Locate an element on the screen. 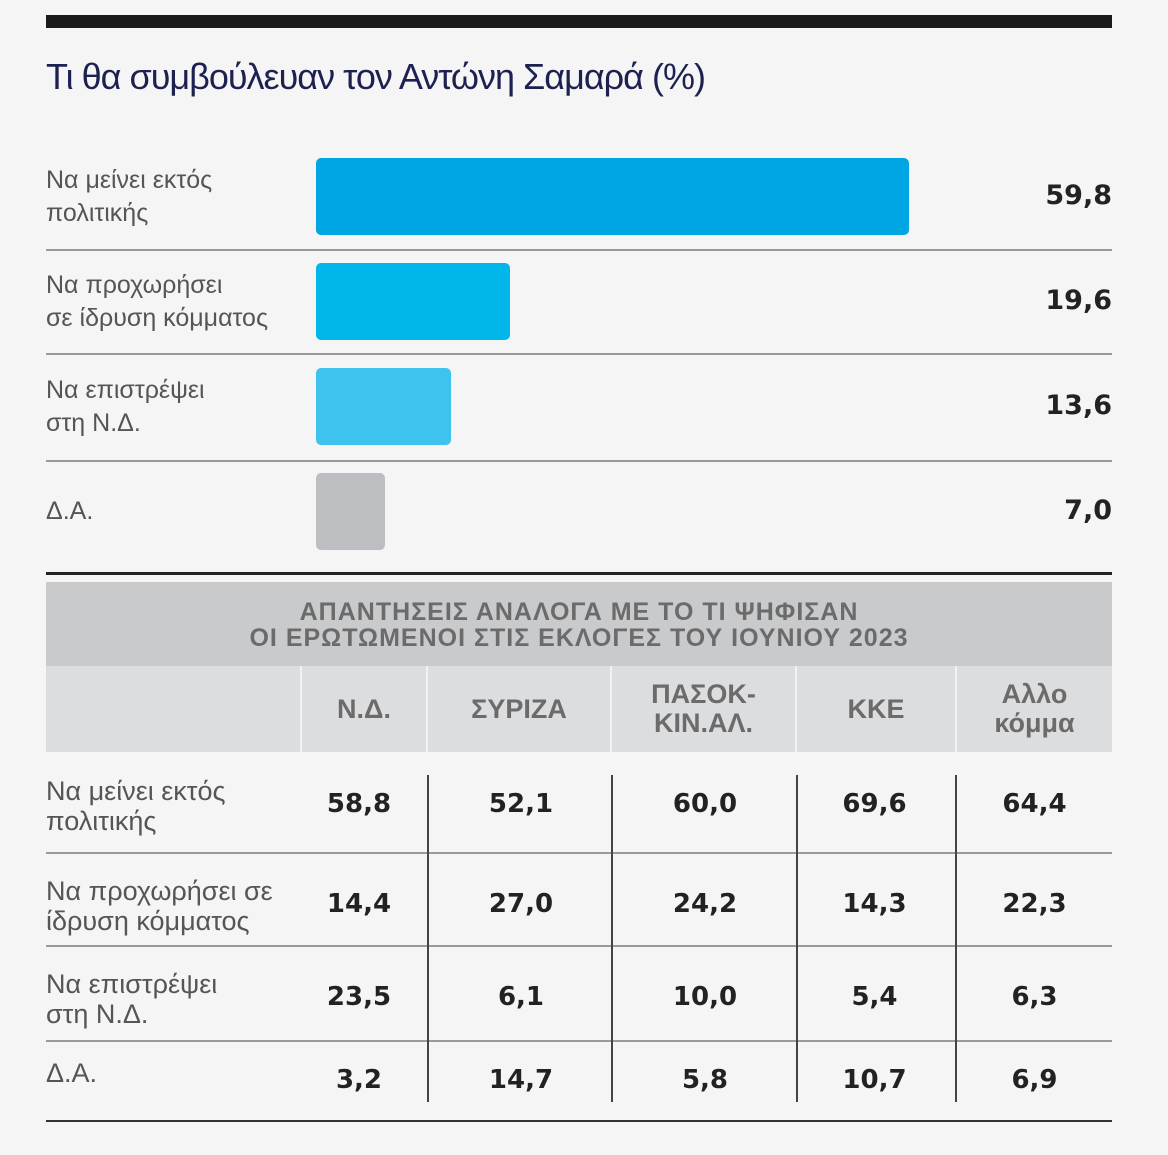  bar-label-line: Να προχωρήσει is located at coordinates (134, 285).